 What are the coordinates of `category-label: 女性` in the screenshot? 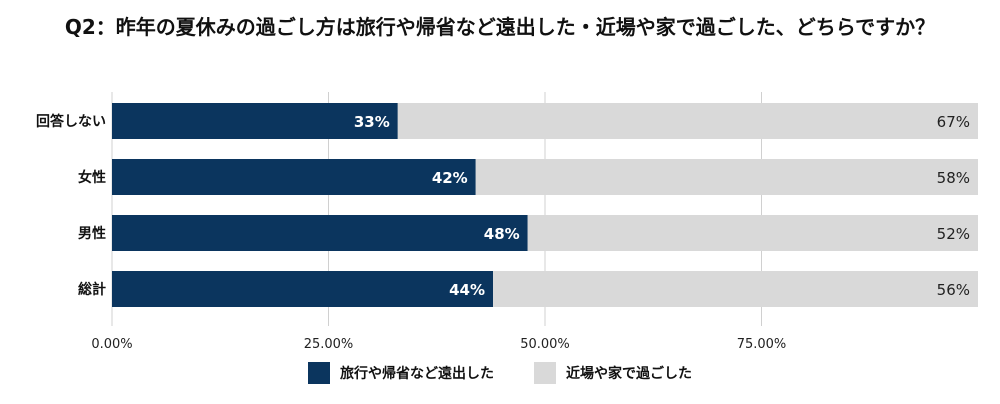 It's located at (92, 177).